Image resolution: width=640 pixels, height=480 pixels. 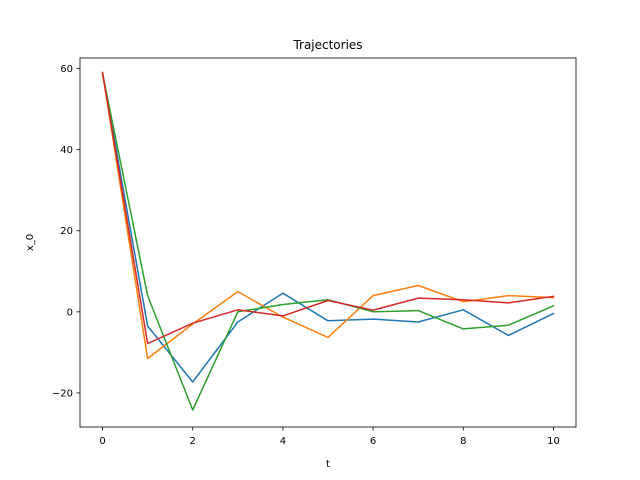 What do you see at coordinates (329, 437) in the screenshot?
I see `x-axis-ticks: 0 2 4 6 8 10` at bounding box center [329, 437].